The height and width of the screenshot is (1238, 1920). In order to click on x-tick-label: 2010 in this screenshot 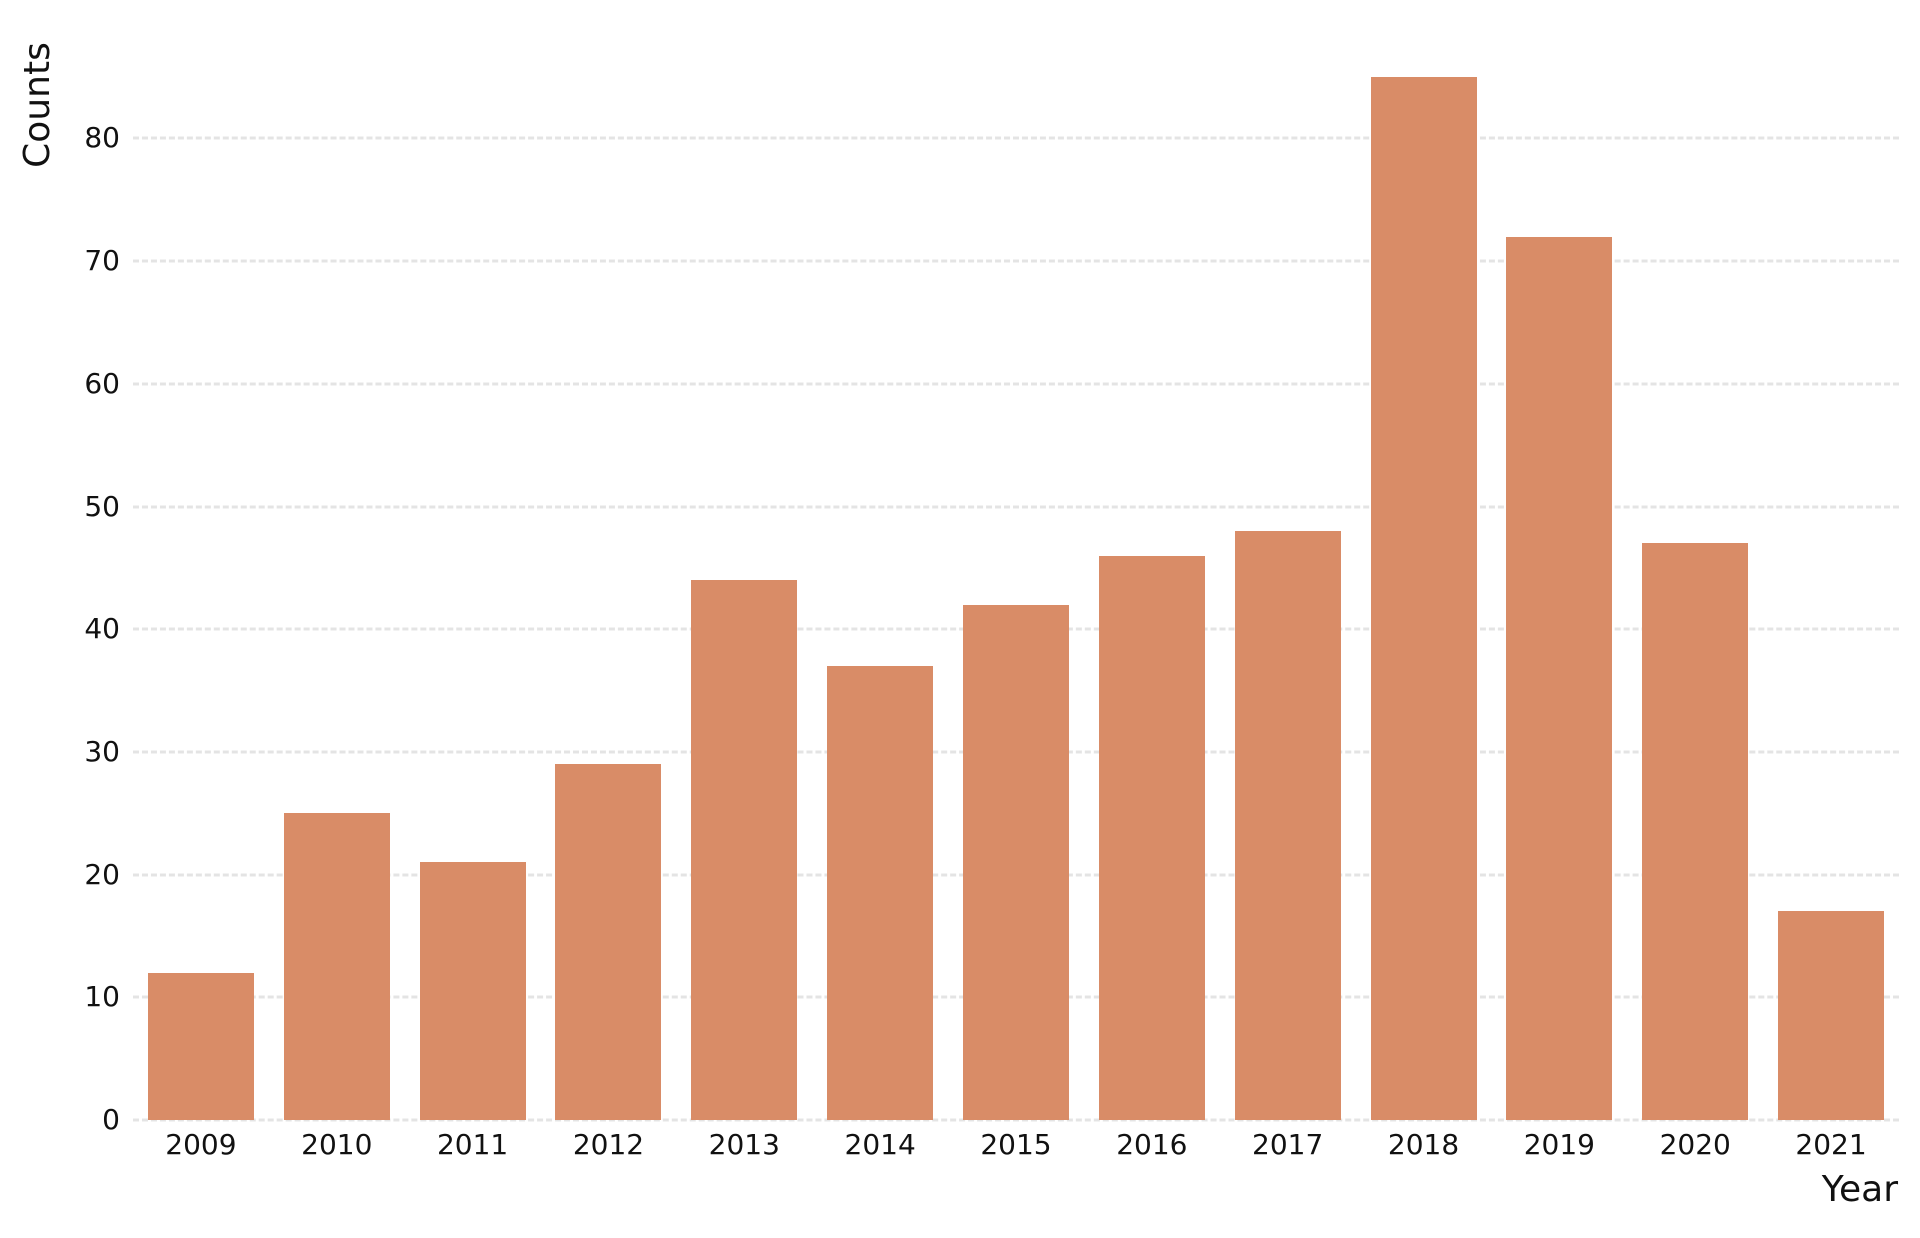, I will do `click(337, 1144)`.